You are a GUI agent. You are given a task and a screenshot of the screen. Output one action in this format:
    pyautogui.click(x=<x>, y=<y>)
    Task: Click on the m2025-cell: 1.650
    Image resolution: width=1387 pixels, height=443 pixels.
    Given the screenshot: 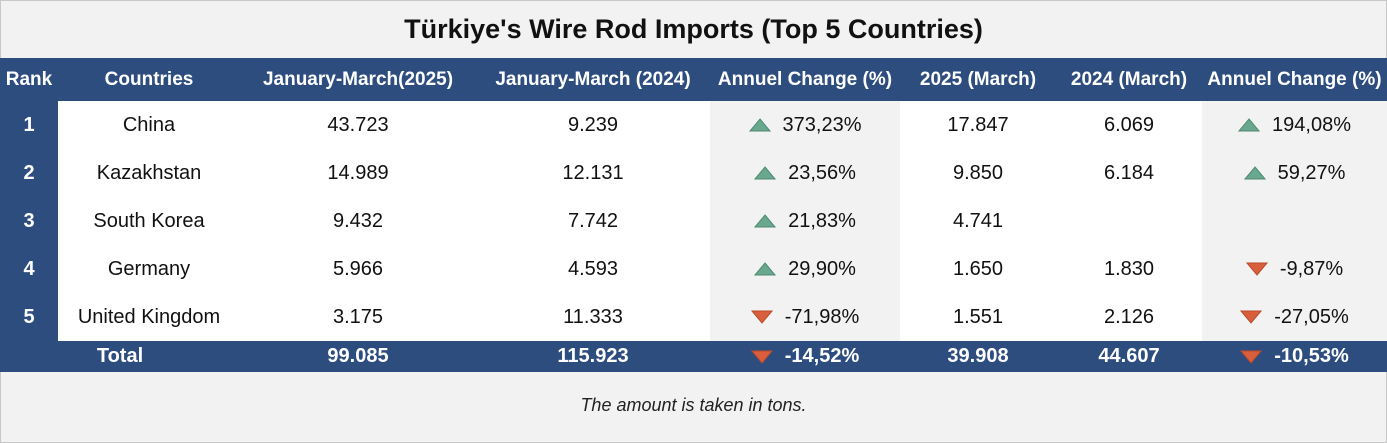 What is the action you would take?
    pyautogui.click(x=978, y=269)
    